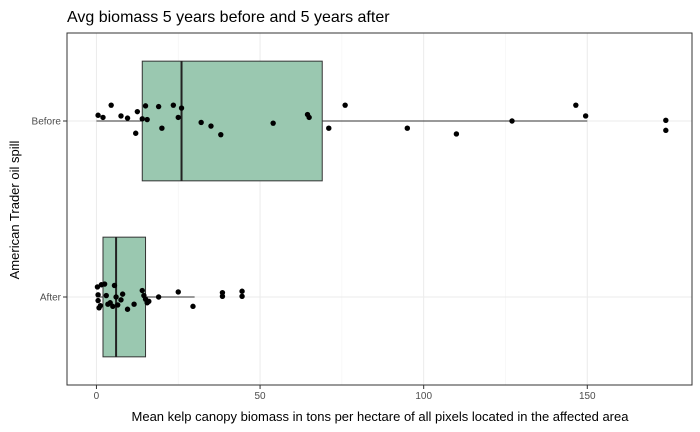 Image resolution: width=700 pixels, height=432 pixels. Describe the element at coordinates (232, 121) in the screenshot. I see `box-before` at that location.